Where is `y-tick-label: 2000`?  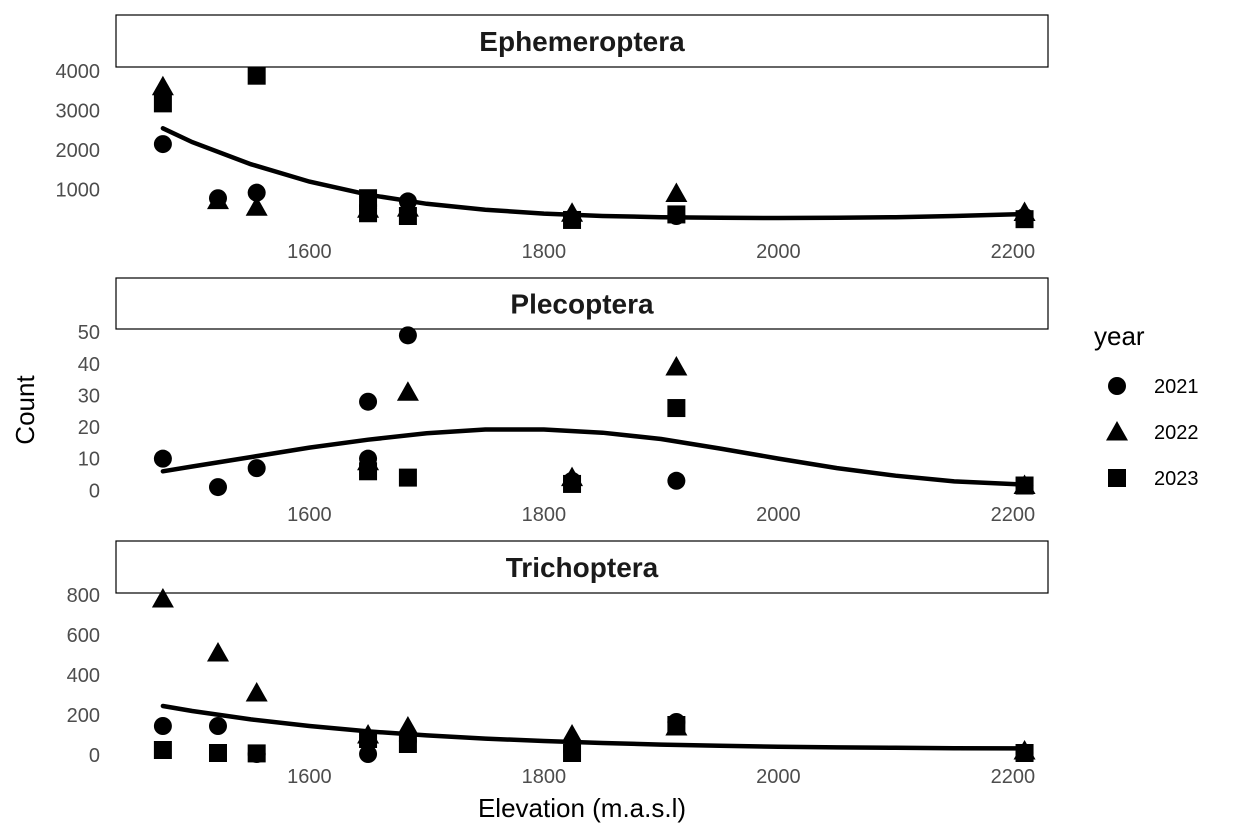
y-tick-label: 2000 is located at coordinates (78, 151).